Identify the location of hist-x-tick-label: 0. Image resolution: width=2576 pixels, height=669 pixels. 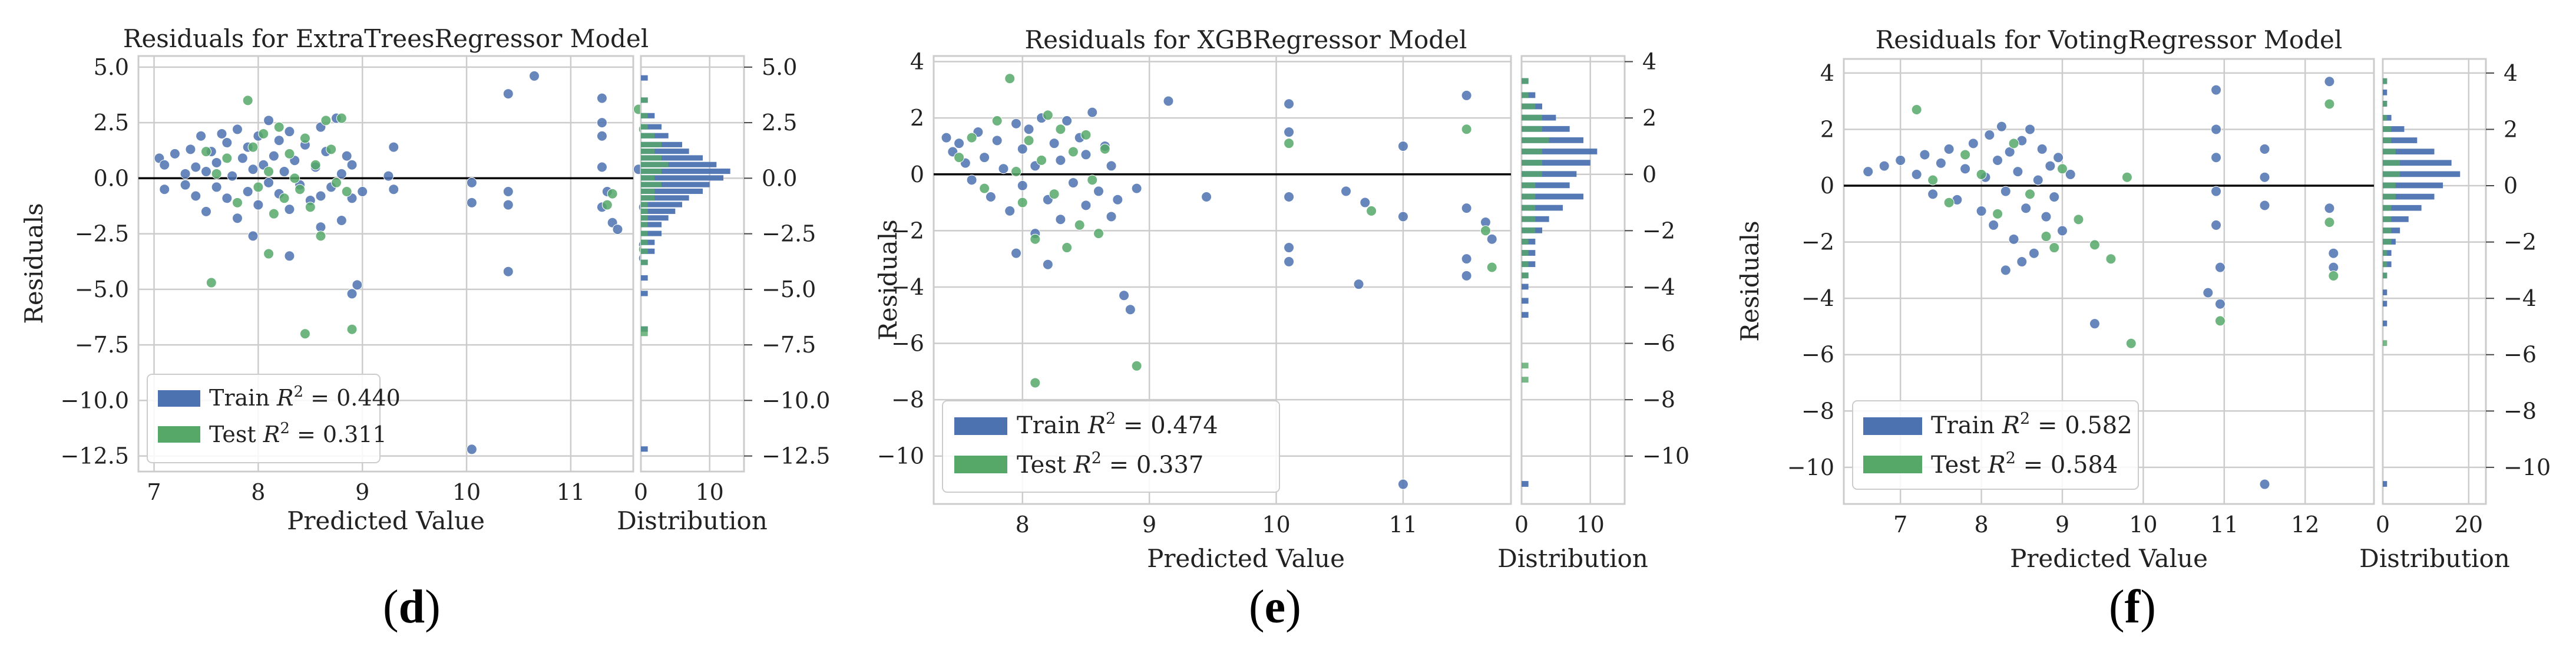
(2383, 525).